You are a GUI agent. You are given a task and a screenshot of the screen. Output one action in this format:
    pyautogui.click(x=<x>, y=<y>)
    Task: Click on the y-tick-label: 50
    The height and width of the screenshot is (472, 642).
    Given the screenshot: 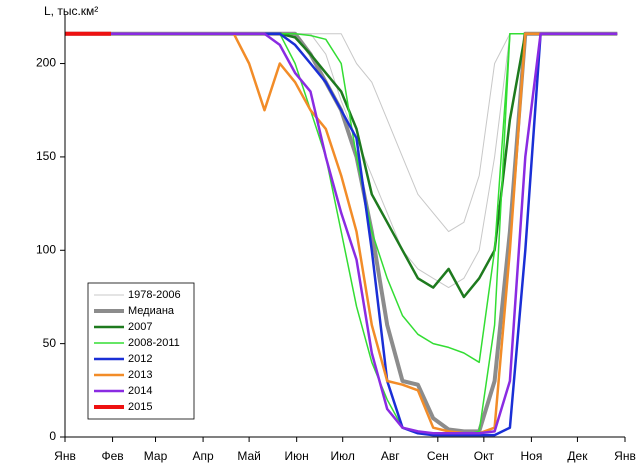 What is the action you would take?
    pyautogui.click(x=50, y=343)
    